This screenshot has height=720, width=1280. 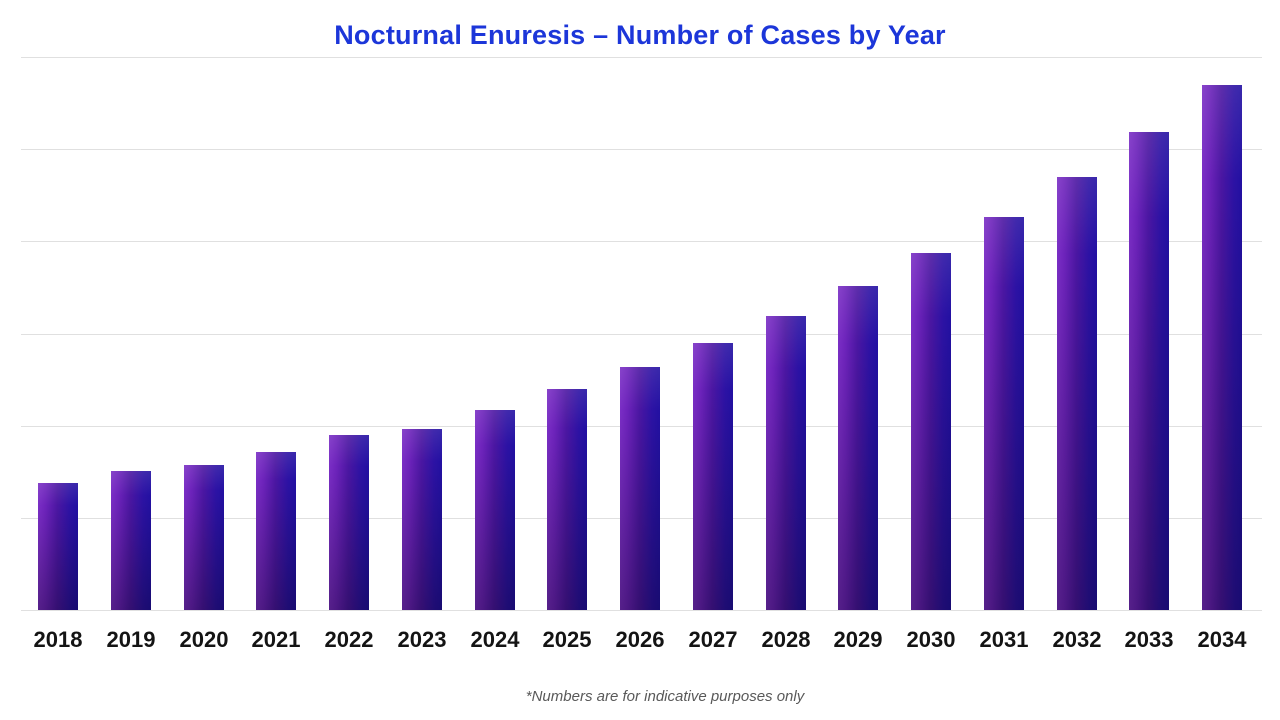 I want to click on x-tick-label-2026: 2026, so click(x=640, y=639).